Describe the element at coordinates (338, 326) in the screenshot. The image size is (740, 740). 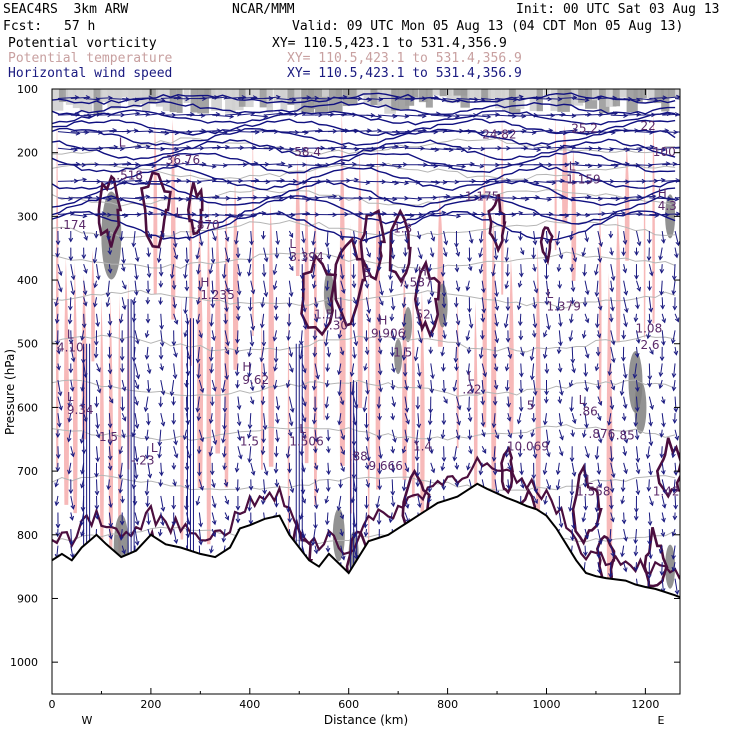
I see `annotation-label: .30` at that location.